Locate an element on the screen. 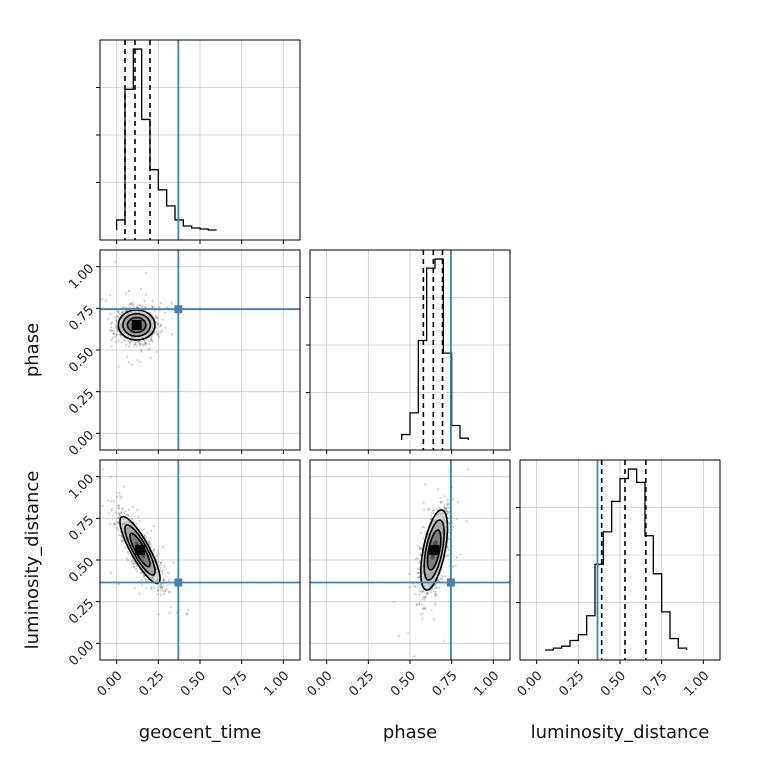 This screenshot has width=760, height=760. x-axis-label-luminosity_distance: luminosity_distance is located at coordinates (620, 732).